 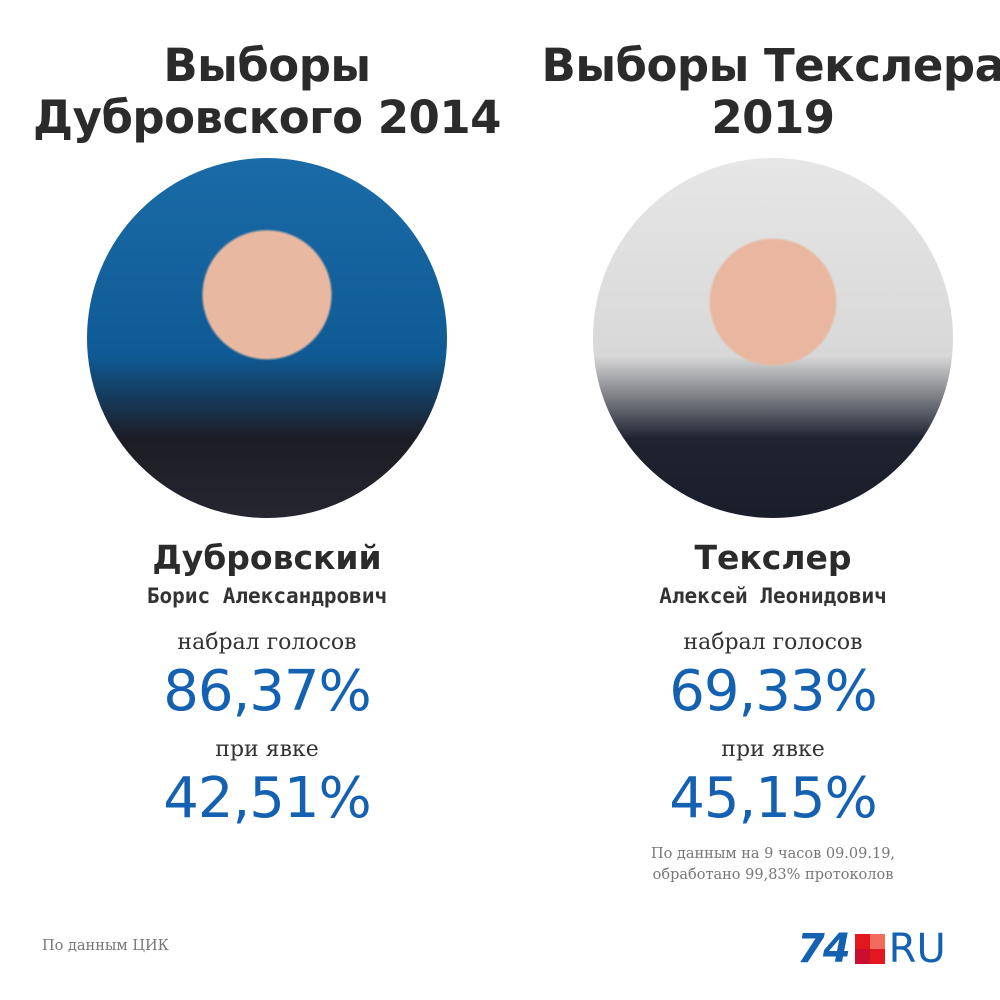 What do you see at coordinates (773, 557) in the screenshot?
I see `candidate-surname: Текслер` at bounding box center [773, 557].